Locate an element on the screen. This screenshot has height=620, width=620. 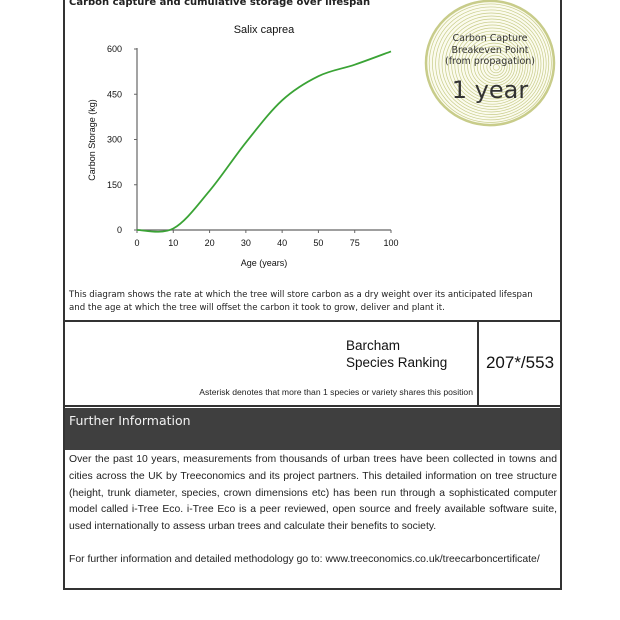
x-tick-label: 50 is located at coordinates (318, 243).